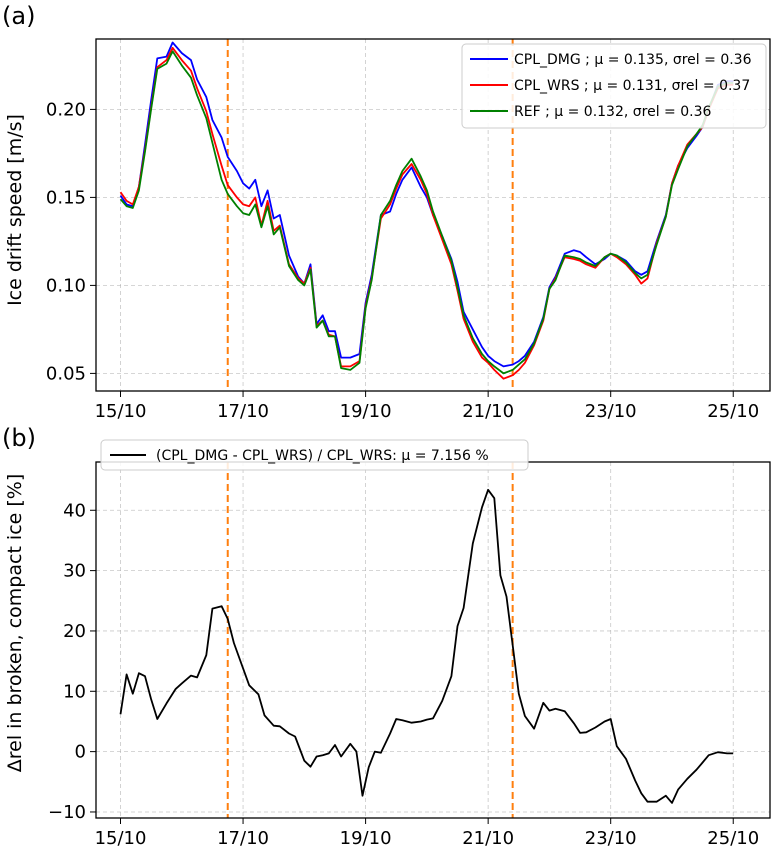 The height and width of the screenshot is (850, 774). What do you see at coordinates (74, 571) in the screenshot?
I see `y-tick-label: 30` at bounding box center [74, 571].